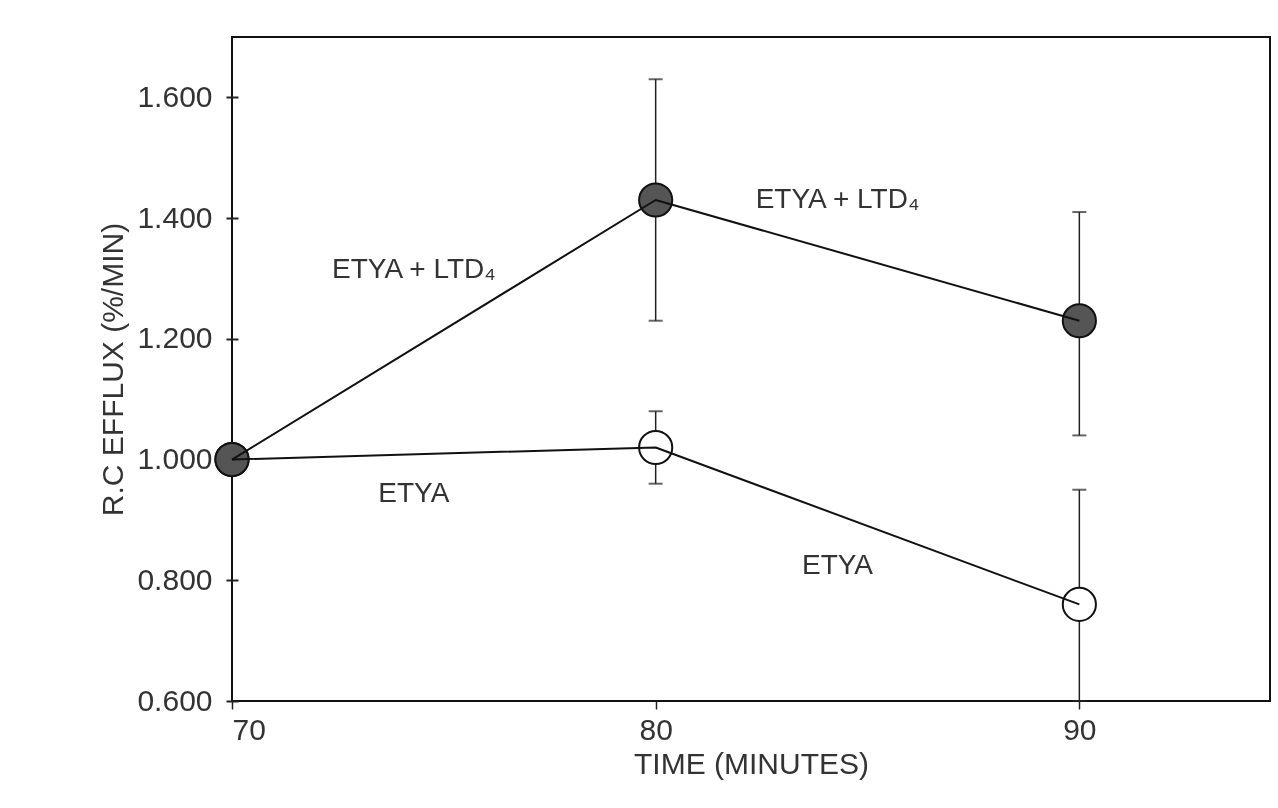 The width and height of the screenshot is (1278, 808). I want to click on y-tick-label: 1.000, so click(175, 459).